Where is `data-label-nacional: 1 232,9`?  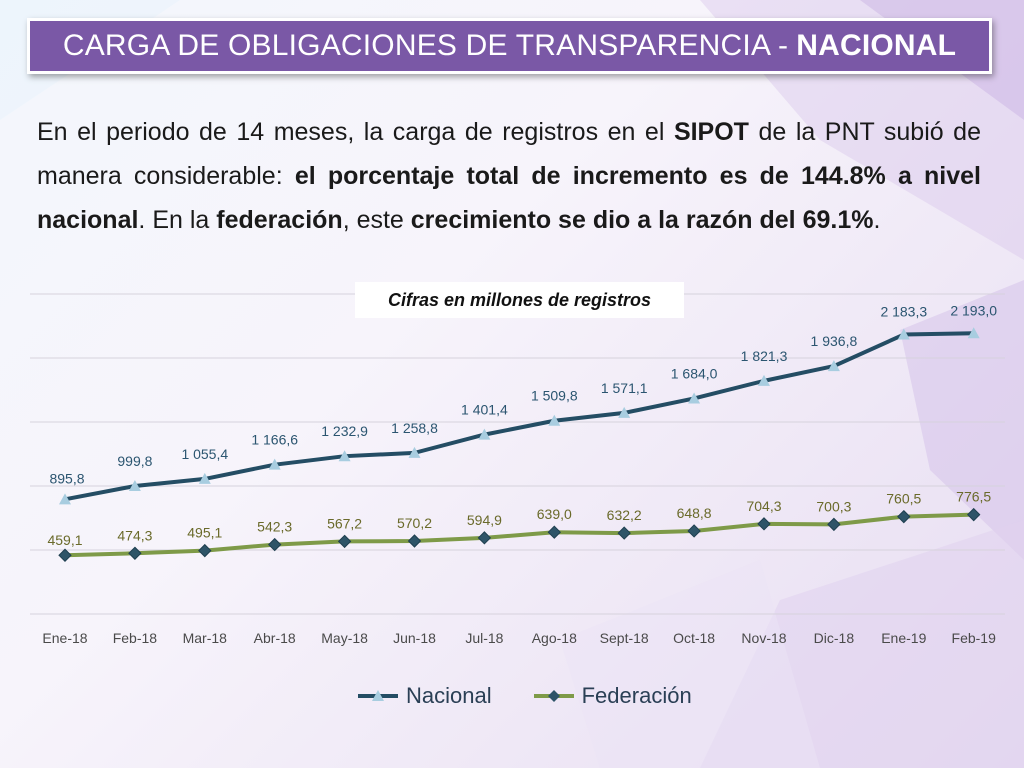 data-label-nacional: 1 232,9 is located at coordinates (344, 431).